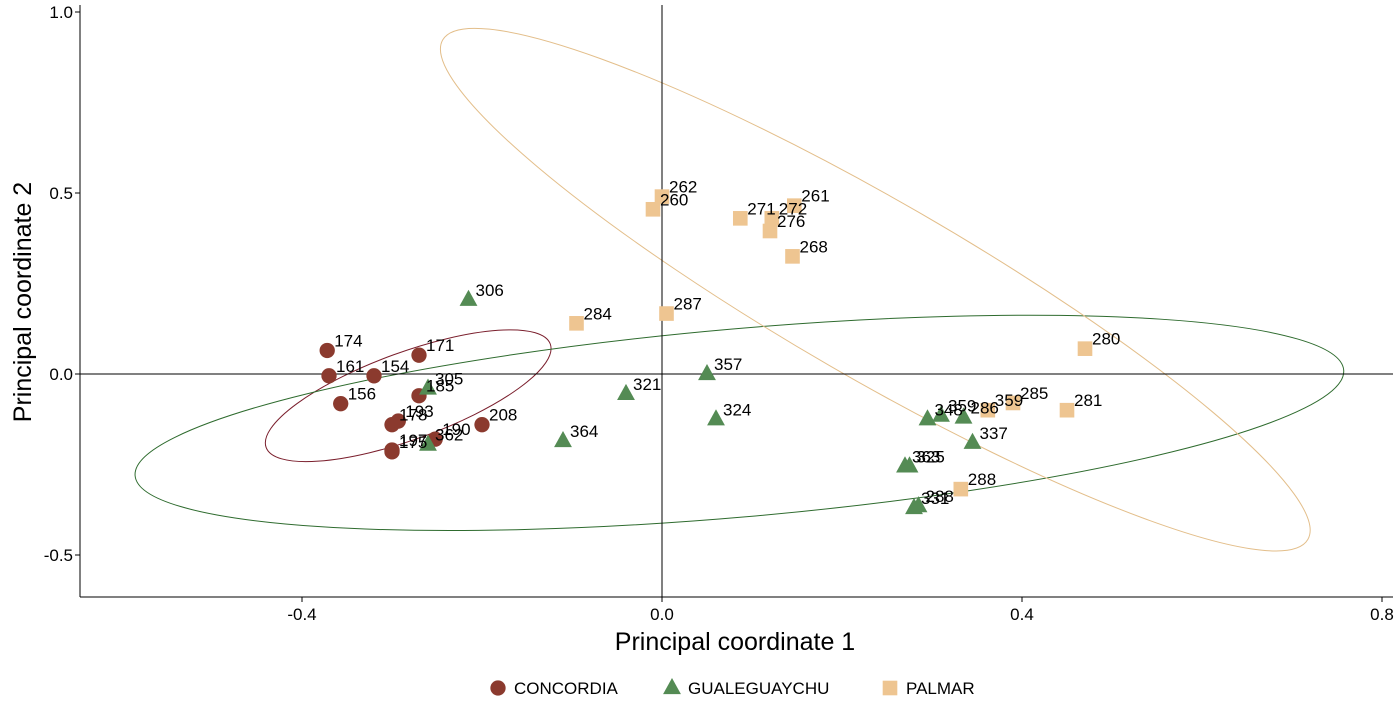 The image size is (1400, 714). What do you see at coordinates (58, 555) in the screenshot?
I see `y-tick-label: -0.5` at bounding box center [58, 555].